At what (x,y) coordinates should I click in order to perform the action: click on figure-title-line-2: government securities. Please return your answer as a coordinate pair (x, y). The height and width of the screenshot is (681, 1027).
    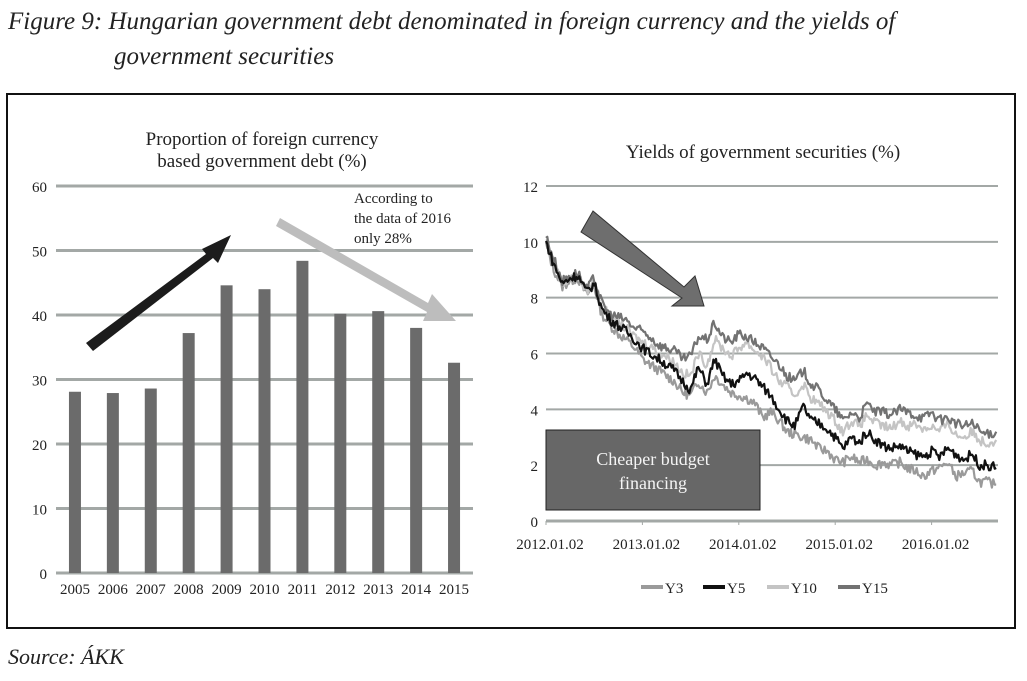
    Looking at the image, I should click on (224, 56).